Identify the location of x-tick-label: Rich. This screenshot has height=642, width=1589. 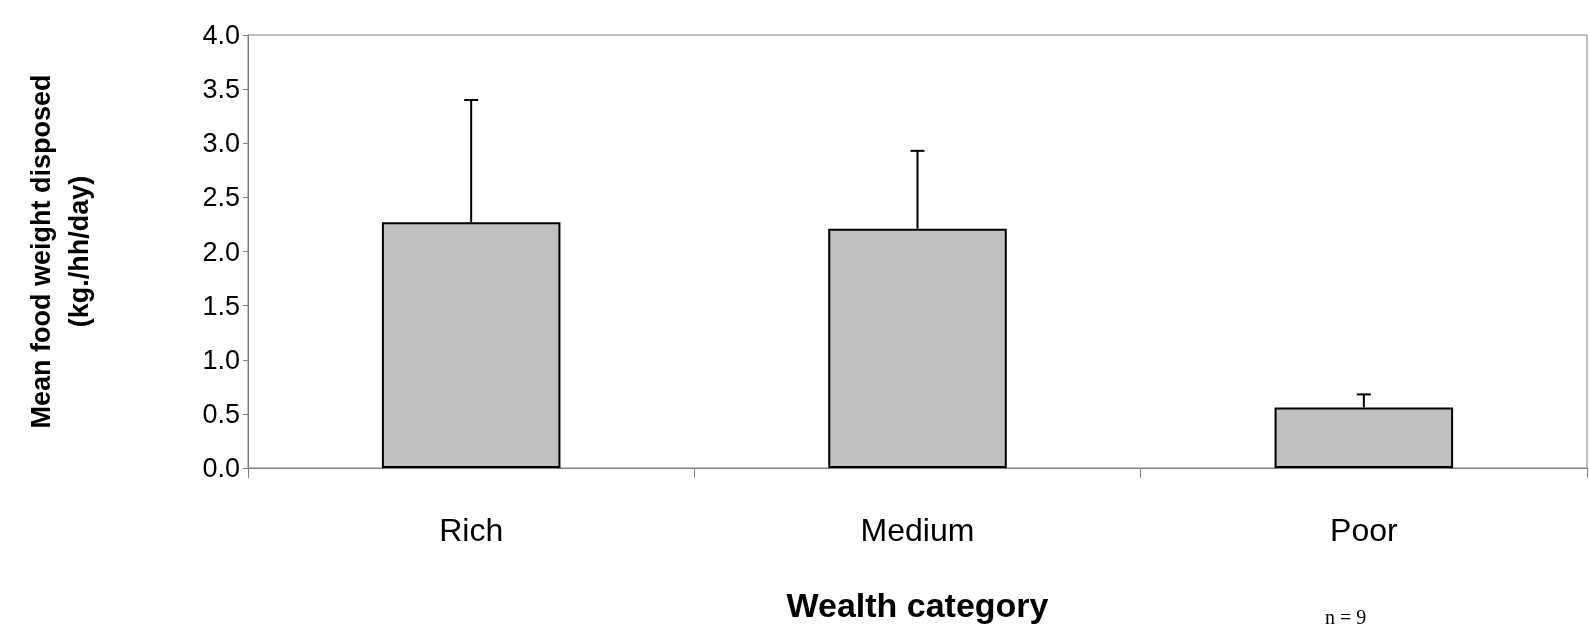
(471, 530).